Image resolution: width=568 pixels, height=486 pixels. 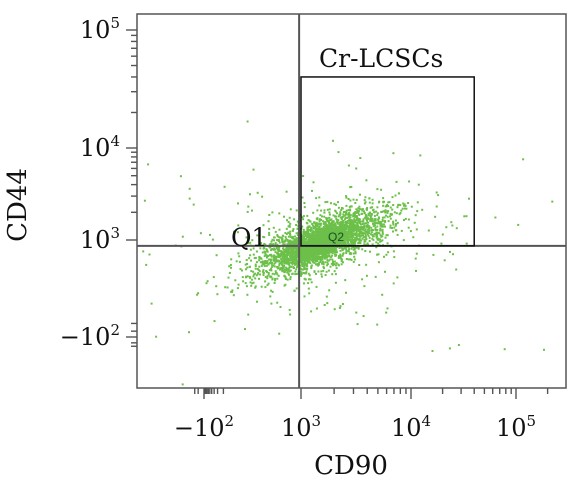 I want to click on tick-label: −102, so click(x=204, y=427).